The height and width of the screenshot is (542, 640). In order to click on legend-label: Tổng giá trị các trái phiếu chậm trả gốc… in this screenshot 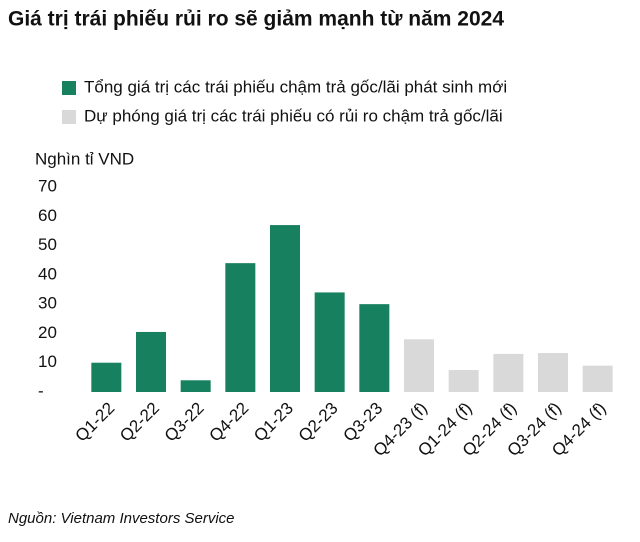, I will do `click(295, 86)`.